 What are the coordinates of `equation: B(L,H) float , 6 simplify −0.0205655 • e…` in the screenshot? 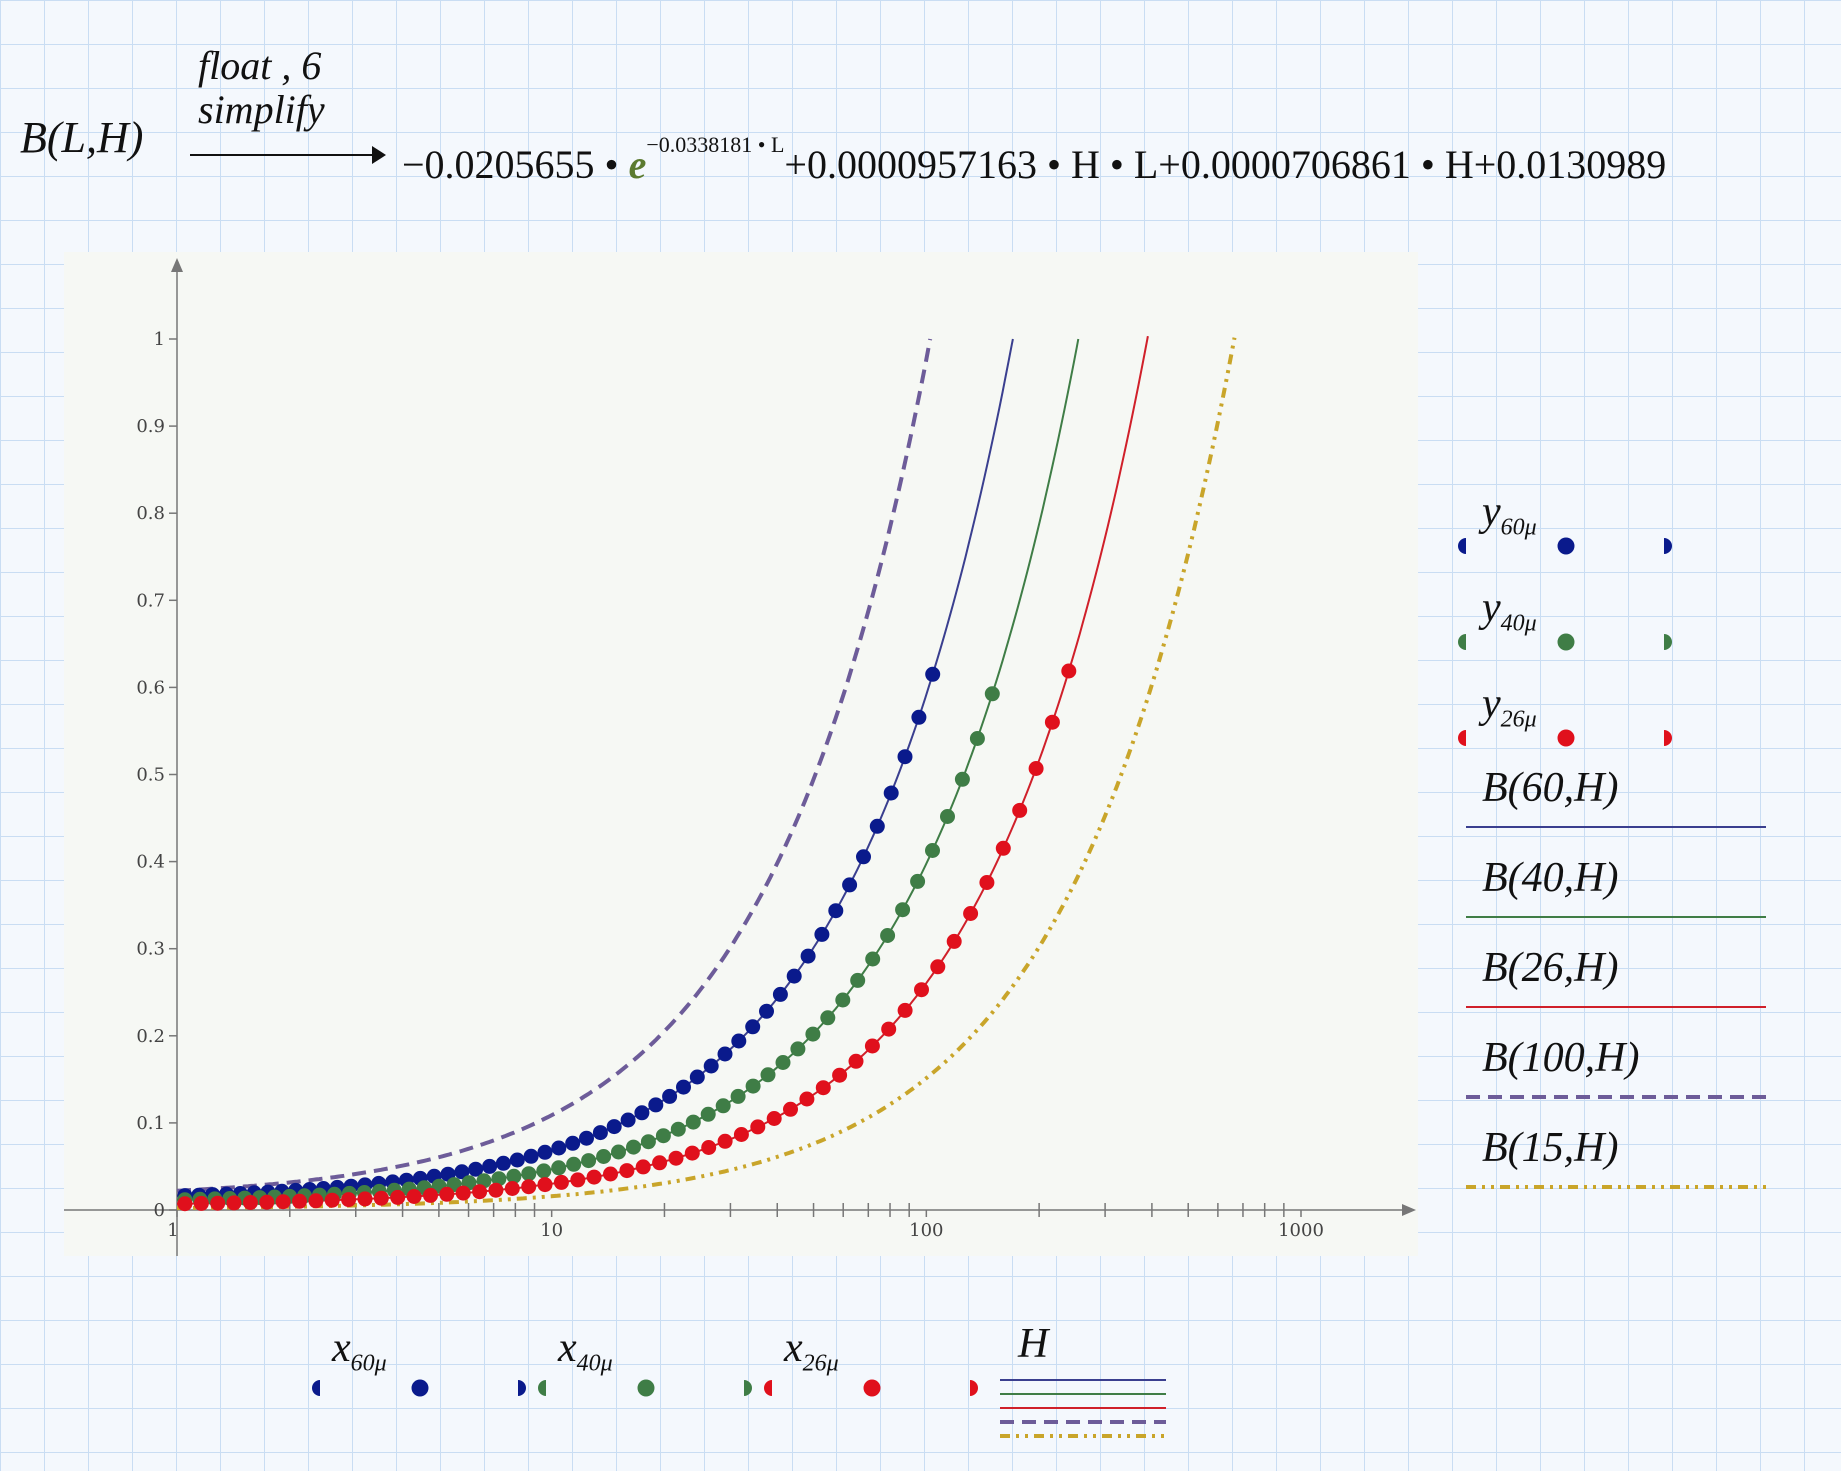 It's located at (930, 103).